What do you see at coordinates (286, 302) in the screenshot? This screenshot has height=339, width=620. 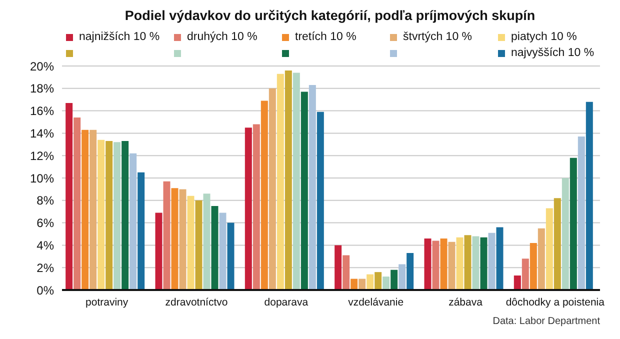 I see `x-tick-label: doparava` at bounding box center [286, 302].